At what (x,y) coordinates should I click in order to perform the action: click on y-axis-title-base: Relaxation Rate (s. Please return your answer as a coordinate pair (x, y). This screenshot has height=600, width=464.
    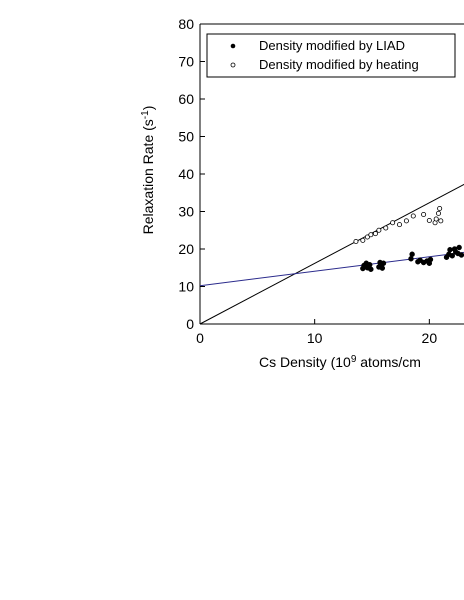
    Looking at the image, I should click on (148, 176).